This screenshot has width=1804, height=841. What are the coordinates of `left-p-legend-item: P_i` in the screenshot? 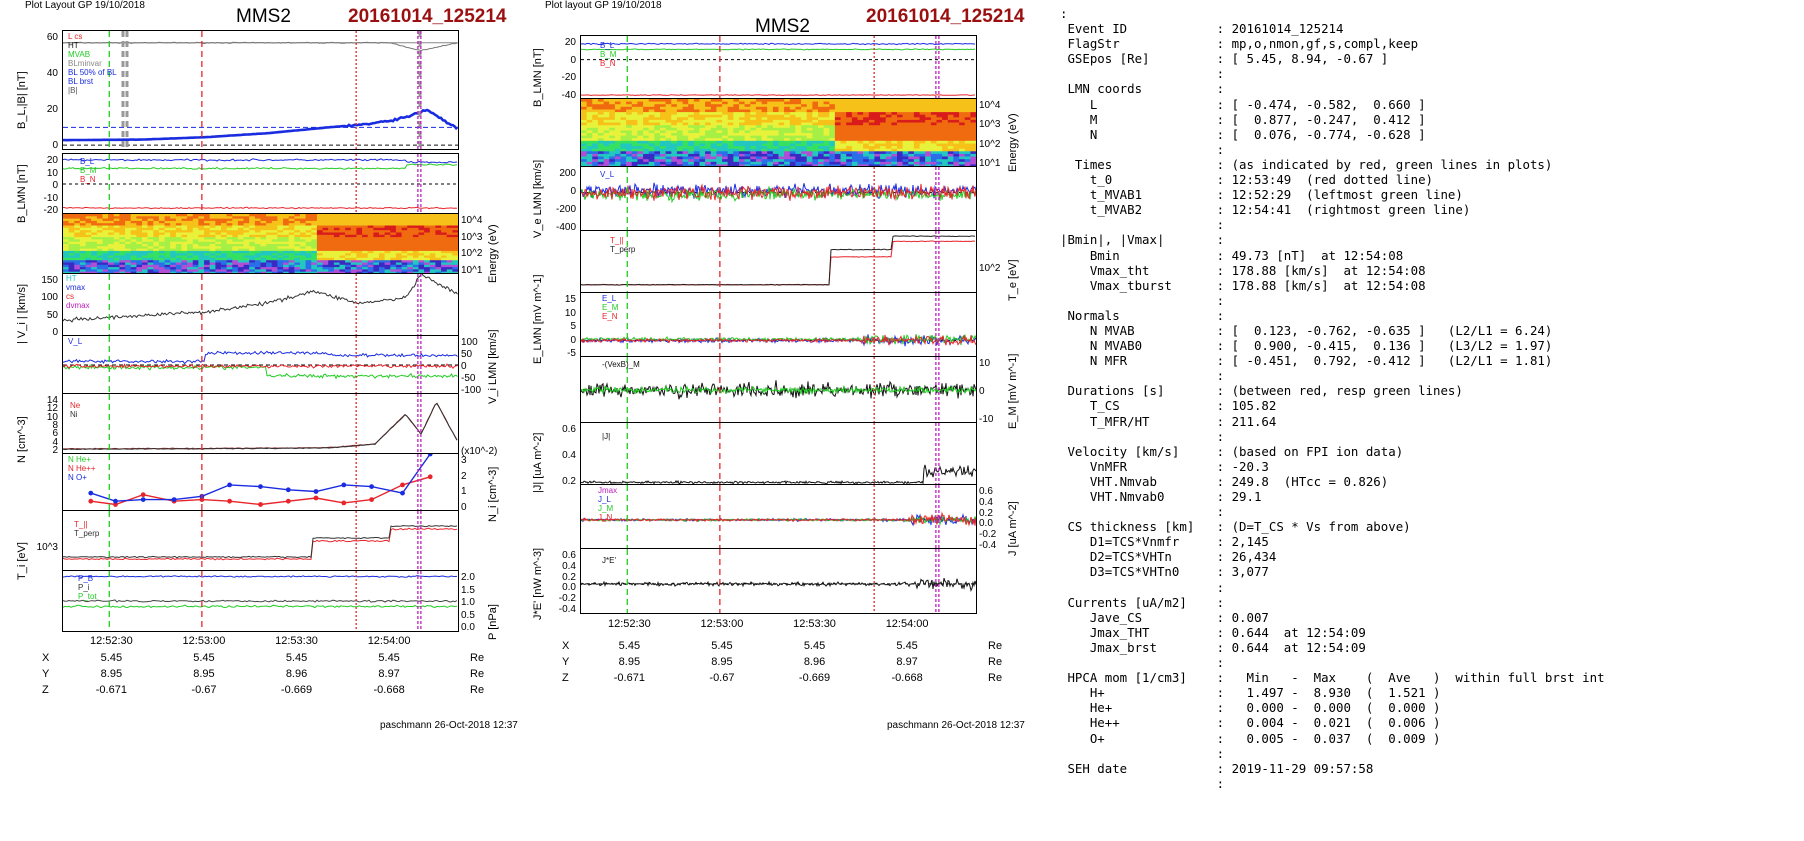 It's located at (84, 587).